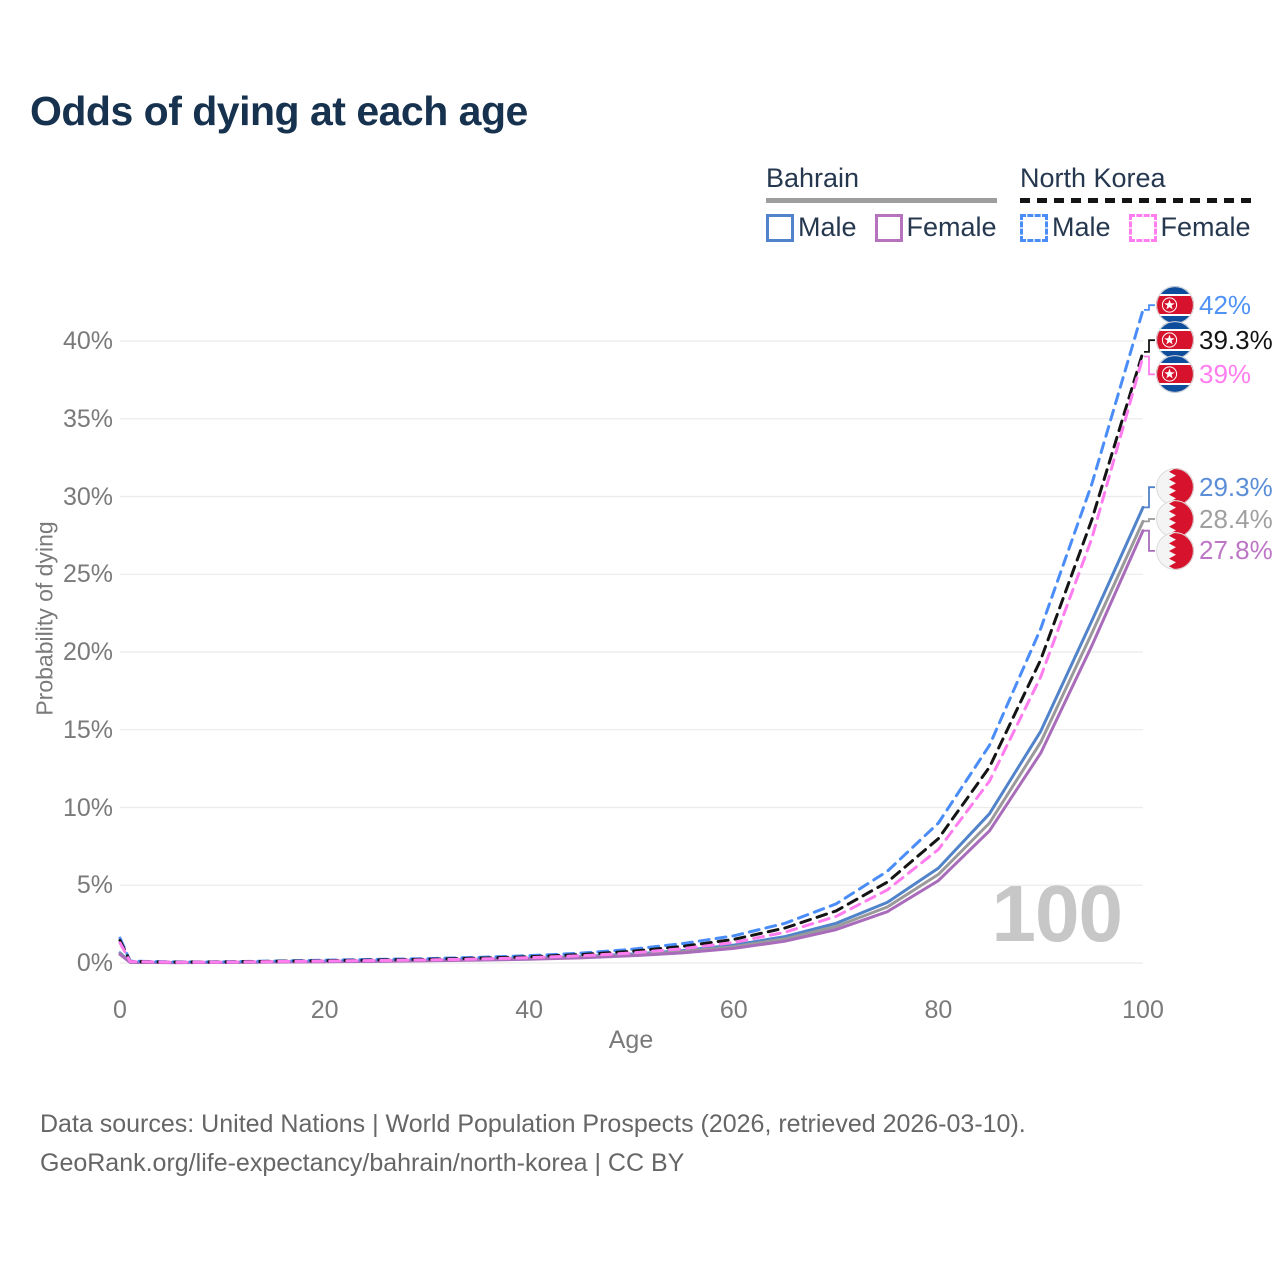  Describe the element at coordinates (813, 178) in the screenshot. I see `legend-country-title: Bahrain` at that location.